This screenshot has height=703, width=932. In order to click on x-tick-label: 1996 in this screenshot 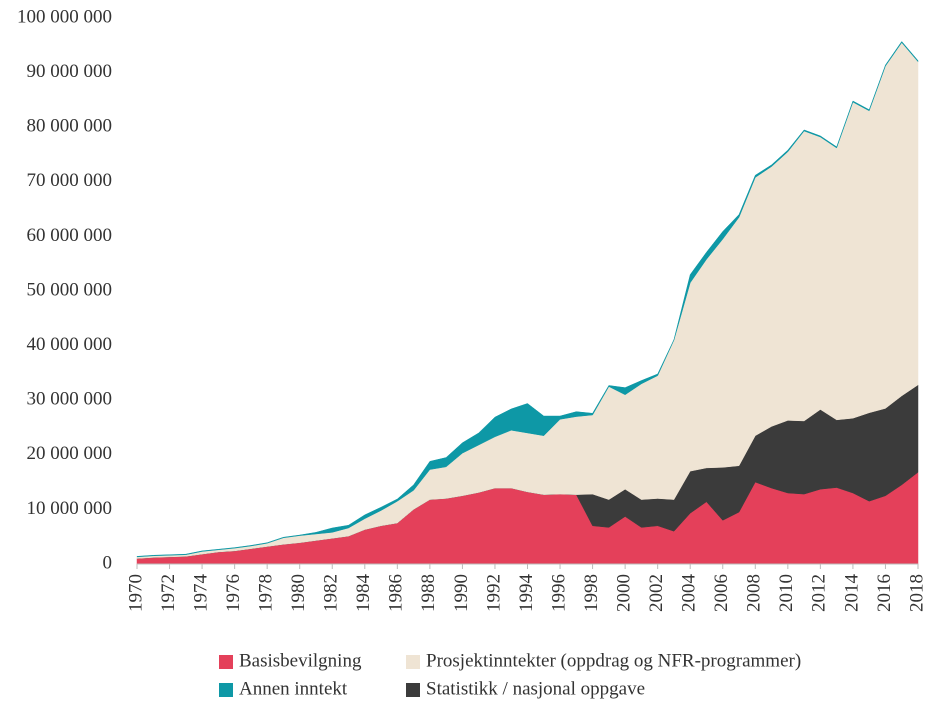, I will do `click(558, 593)`.